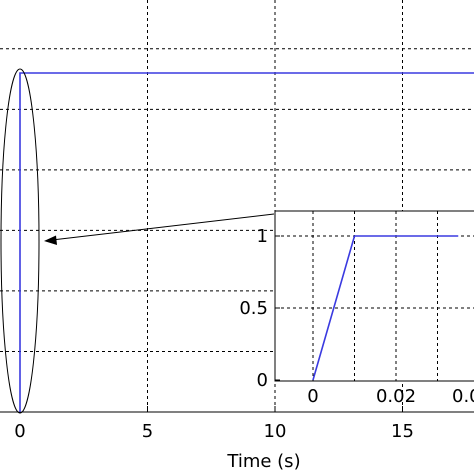  What do you see at coordinates (312, 396) in the screenshot?
I see `inset-x-tick-label: 0` at bounding box center [312, 396].